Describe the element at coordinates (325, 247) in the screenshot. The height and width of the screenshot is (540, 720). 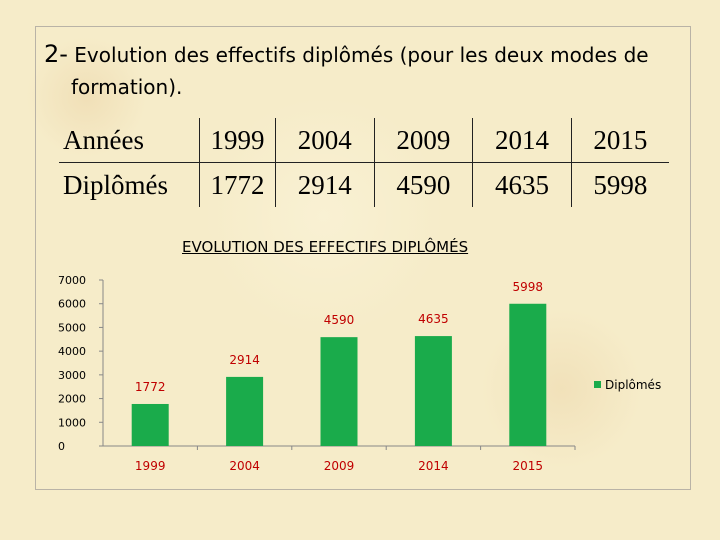
I see `chart-title: EVOLUTION DES EFFECTIFS DIPLÔMÉS` at that location.